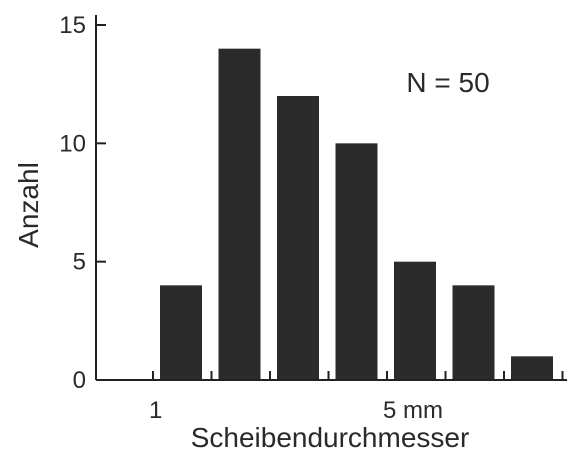 The height and width of the screenshot is (455, 577). Describe the element at coordinates (28, 205) in the screenshot. I see `y-axis-label: Anzahl` at that location.